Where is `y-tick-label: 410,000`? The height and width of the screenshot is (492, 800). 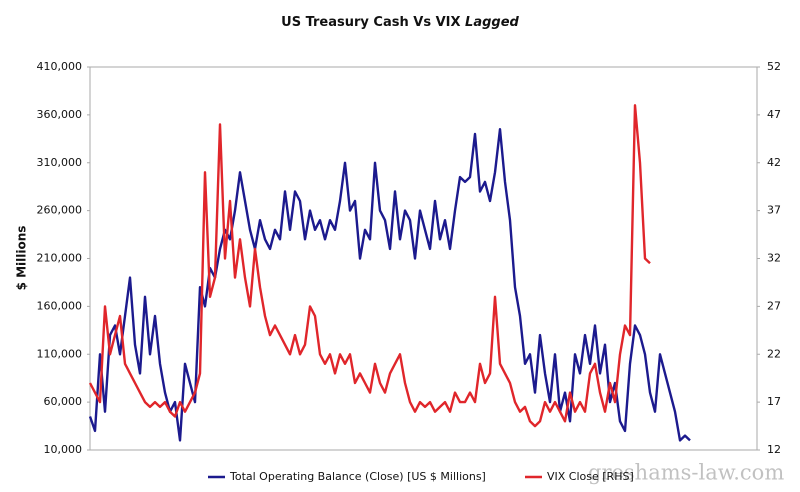
y-tick-label: 410,000 is located at coordinates (60, 66).